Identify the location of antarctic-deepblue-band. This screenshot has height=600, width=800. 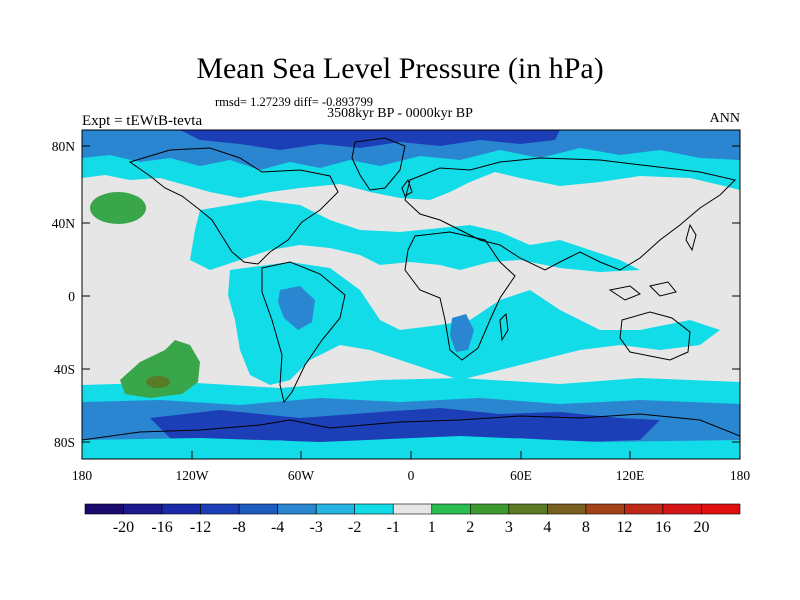
(405, 427).